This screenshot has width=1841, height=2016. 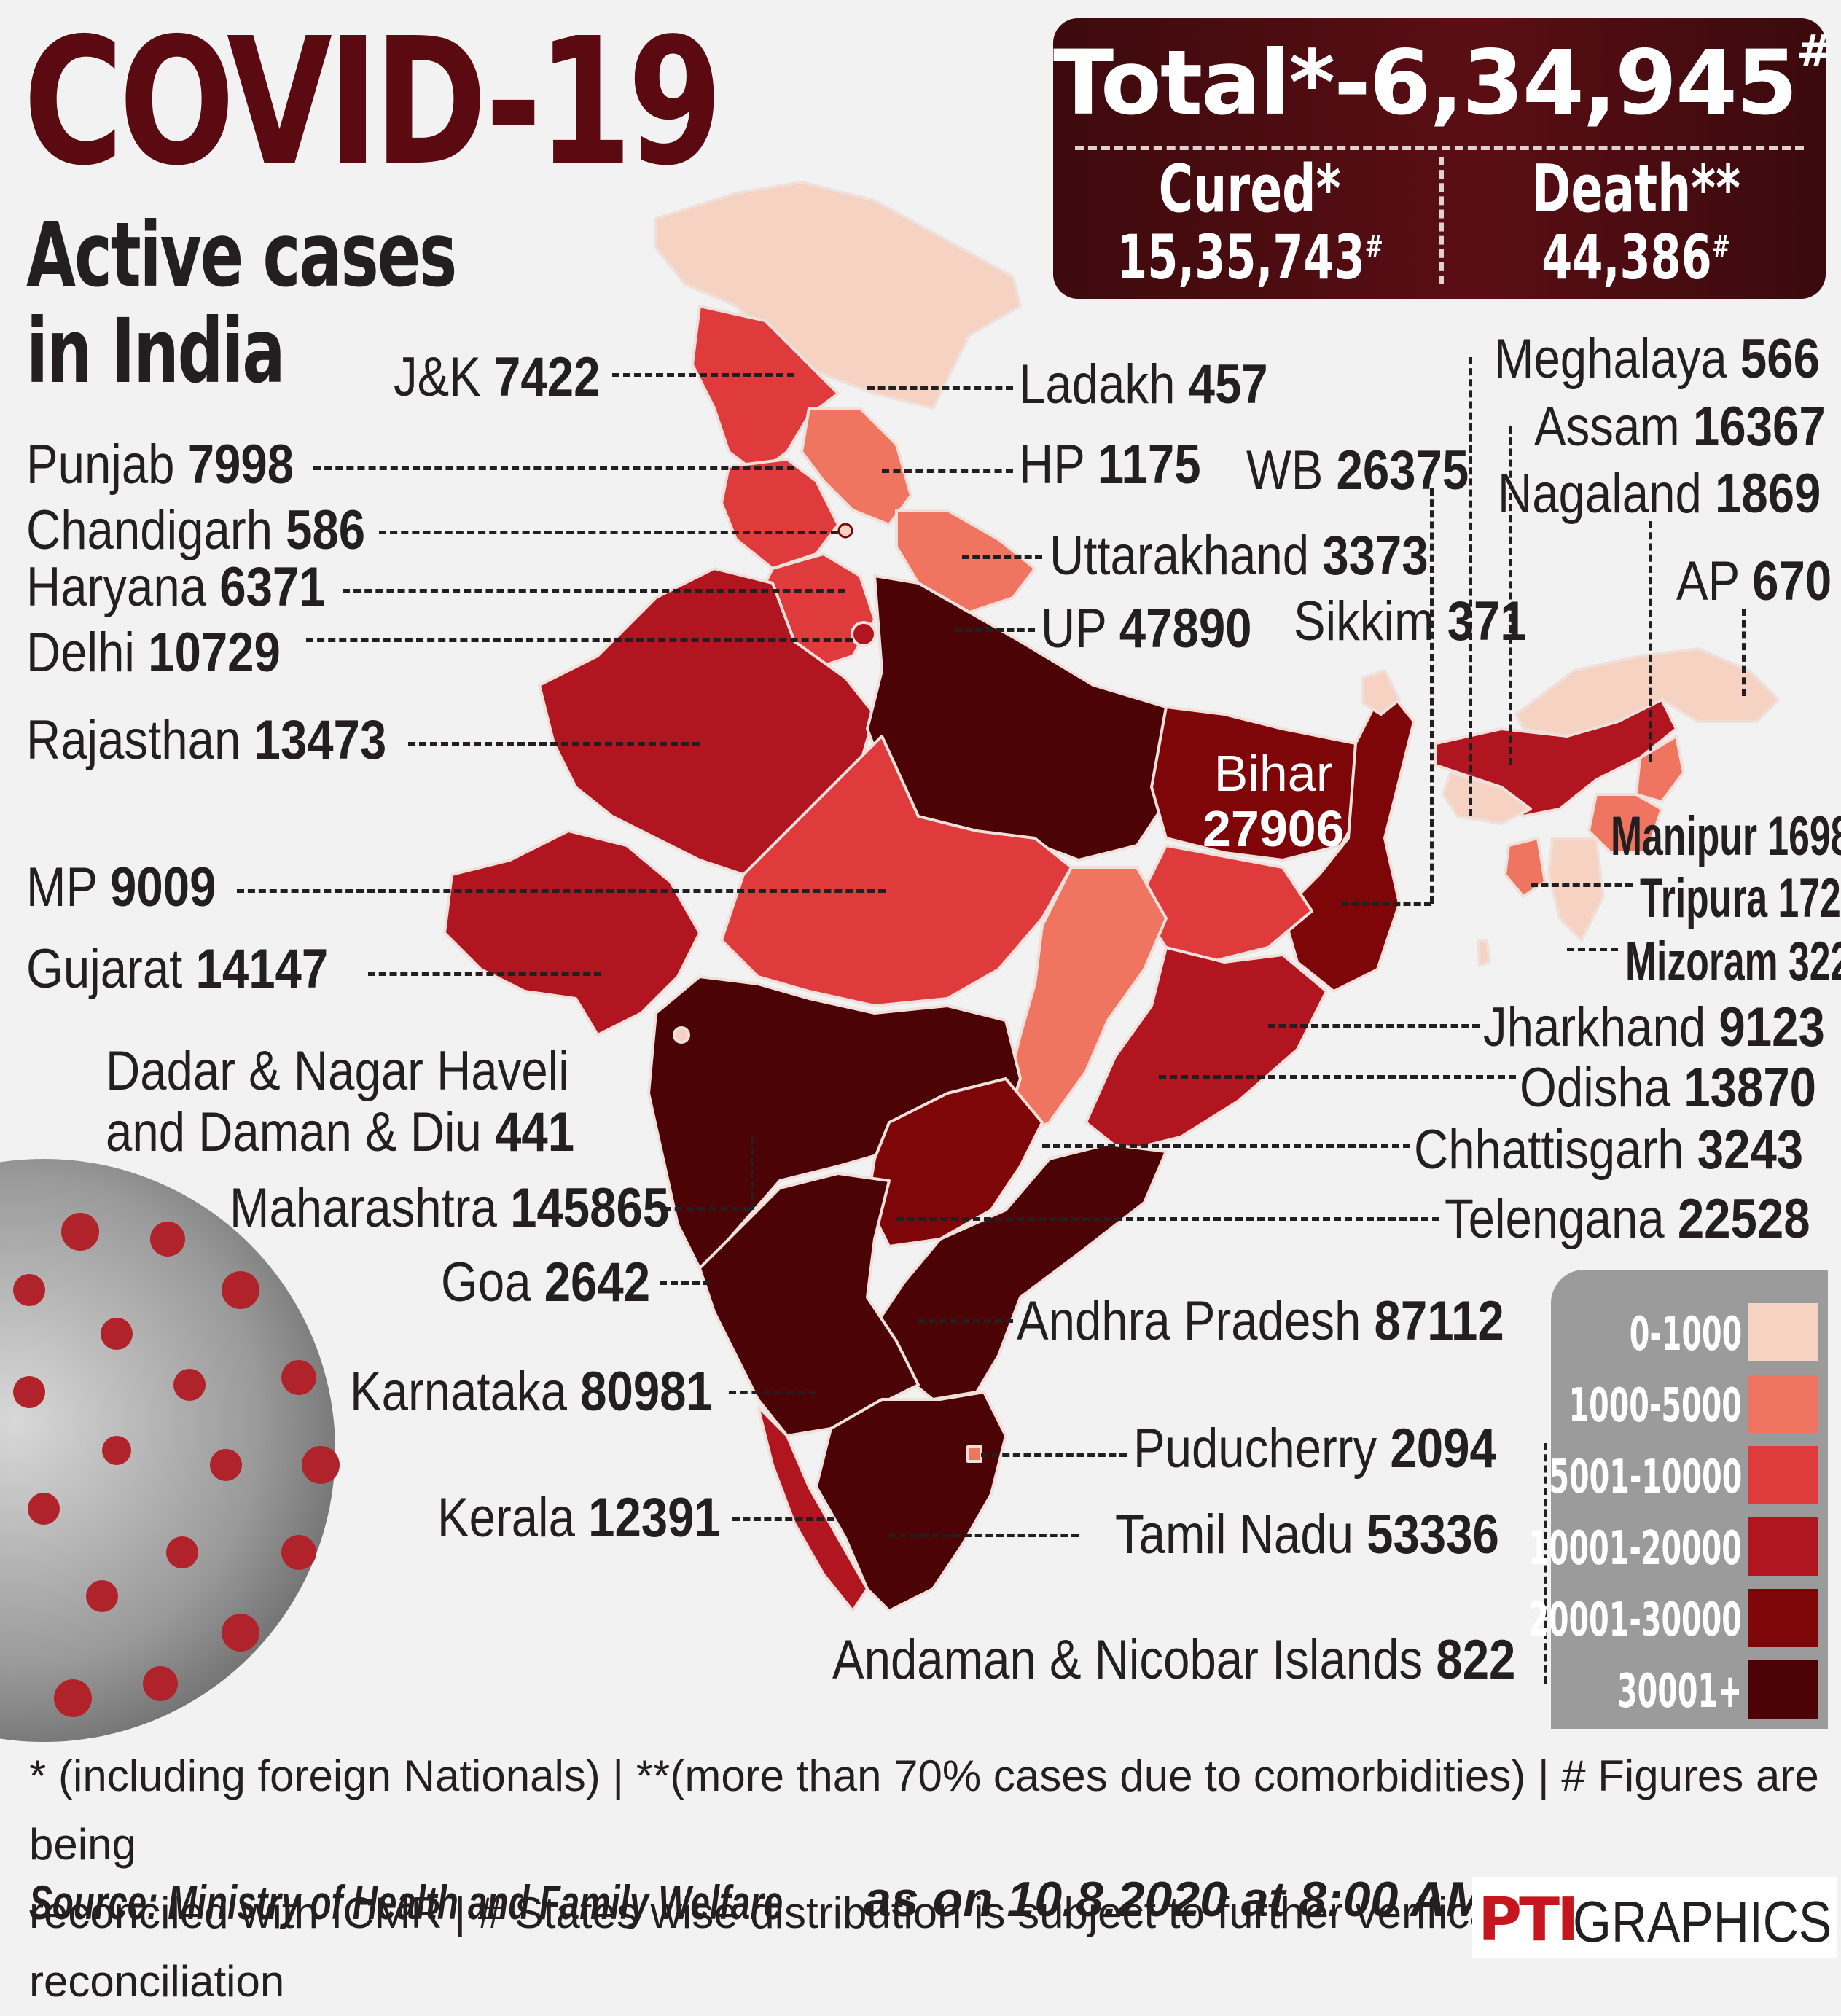 I want to click on leader-karnataka, so click(x=772, y=1393).